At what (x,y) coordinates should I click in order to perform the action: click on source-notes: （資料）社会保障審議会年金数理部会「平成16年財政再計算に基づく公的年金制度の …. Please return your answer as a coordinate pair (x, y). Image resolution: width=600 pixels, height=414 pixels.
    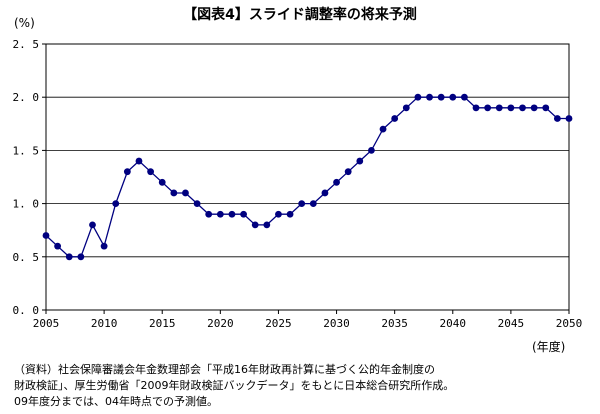
    Looking at the image, I should click on (304, 386).